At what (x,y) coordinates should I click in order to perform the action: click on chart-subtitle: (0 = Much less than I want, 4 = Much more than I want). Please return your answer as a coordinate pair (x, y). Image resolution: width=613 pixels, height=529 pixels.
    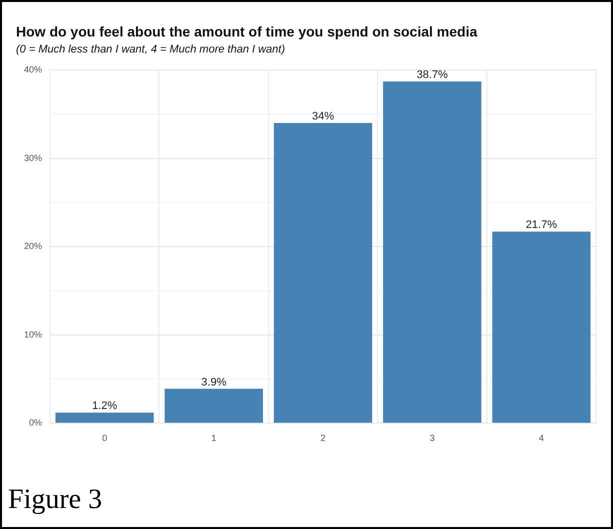
    Looking at the image, I should click on (151, 49).